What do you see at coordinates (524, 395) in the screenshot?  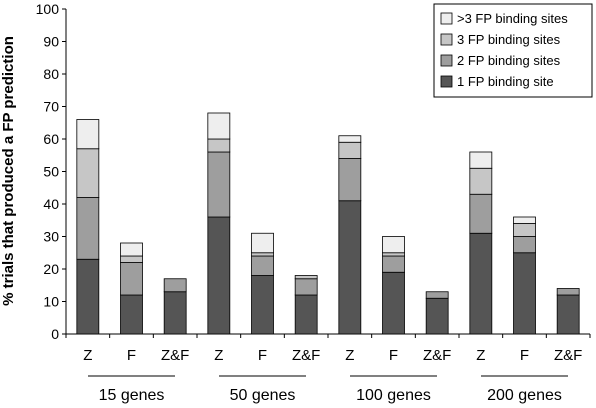 I see `group-label: 200 genes` at bounding box center [524, 395].